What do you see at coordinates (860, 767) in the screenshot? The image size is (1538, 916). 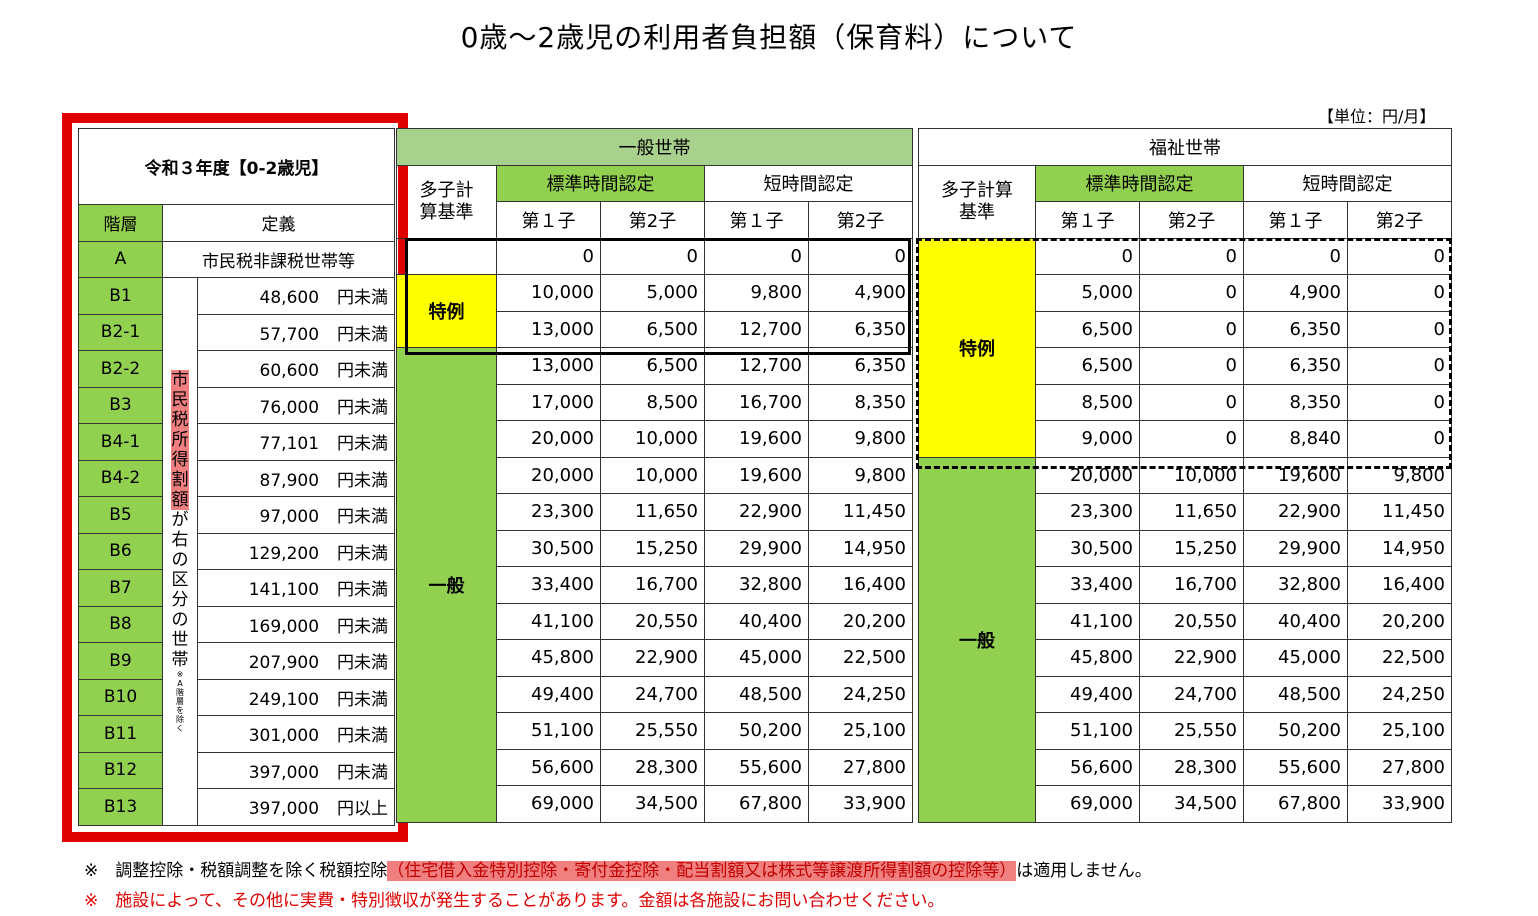 I see `fee-cell: 27,800` at bounding box center [860, 767].